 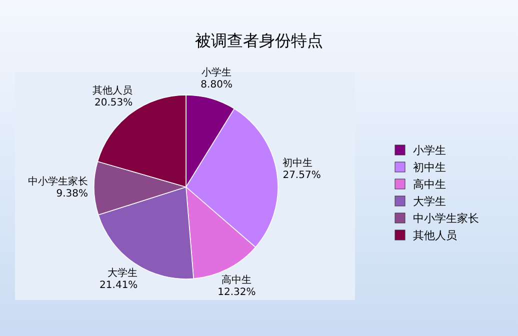 I want to click on legend-label: 中小学生家长, so click(x=446, y=218).